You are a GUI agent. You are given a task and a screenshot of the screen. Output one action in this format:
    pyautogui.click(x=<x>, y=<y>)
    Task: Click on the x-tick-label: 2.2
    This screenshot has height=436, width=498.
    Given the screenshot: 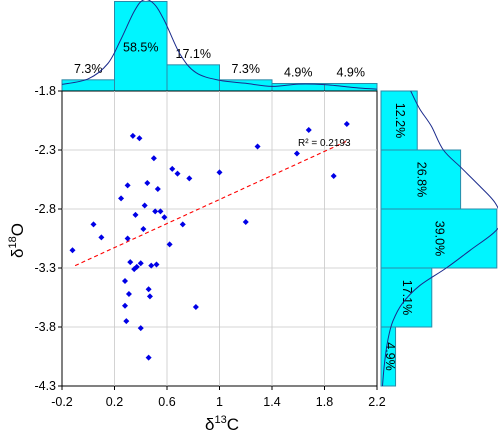 What is the action you would take?
    pyautogui.click(x=376, y=402)
    